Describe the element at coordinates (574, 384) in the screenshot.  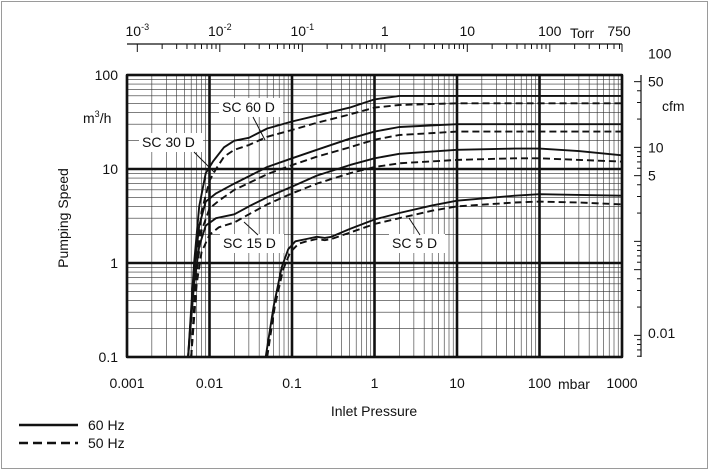
I see `x-axis-unit: mbar` at that location.